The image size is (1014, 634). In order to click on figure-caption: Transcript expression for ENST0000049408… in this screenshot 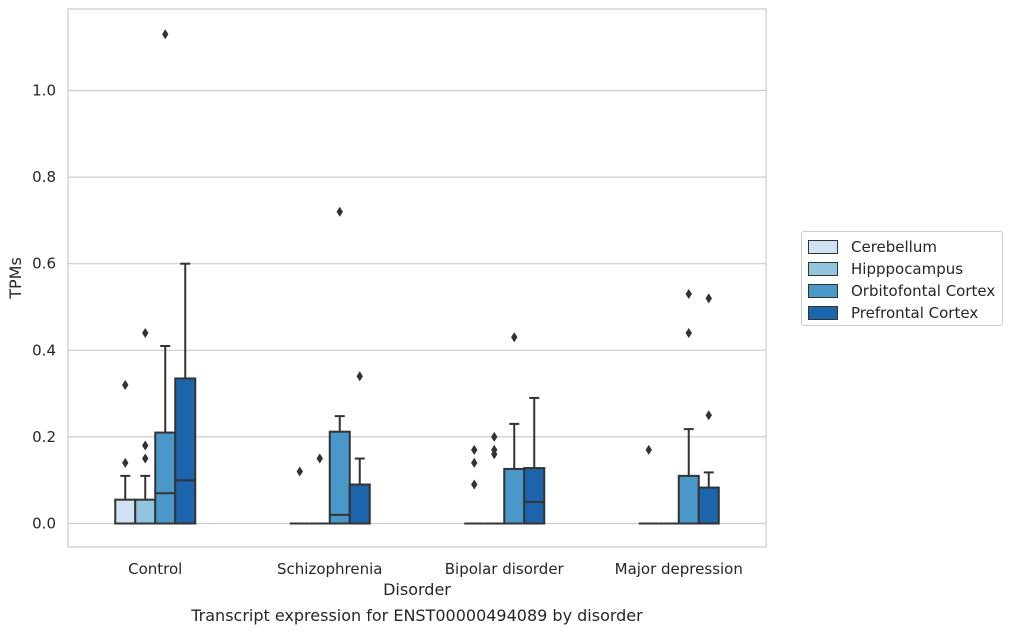, I will do `click(417, 615)`.